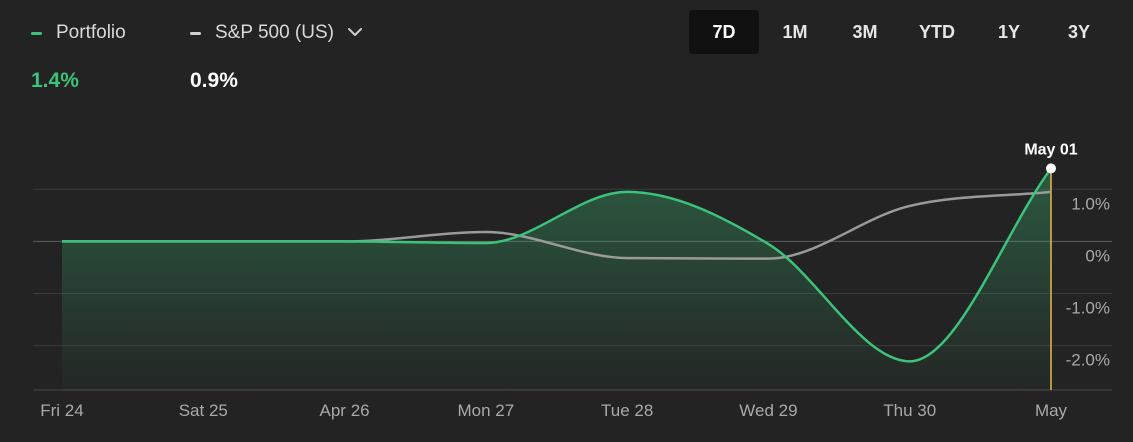  Describe the element at coordinates (195, 33) in the screenshot. I see `benchmark-line-icon` at that location.